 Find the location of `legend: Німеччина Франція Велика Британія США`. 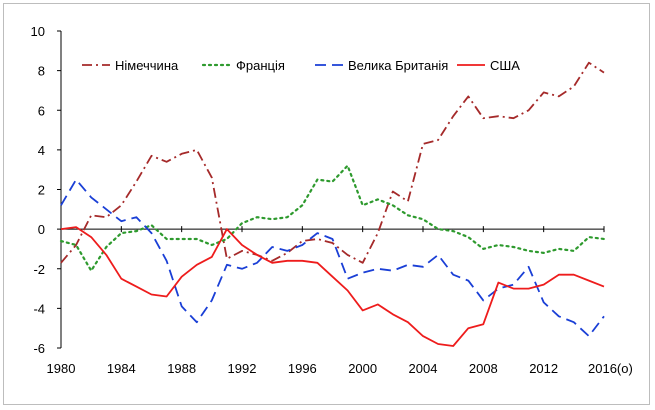

legend: Німеччина Франція Велика Британія США is located at coordinates (301, 65).